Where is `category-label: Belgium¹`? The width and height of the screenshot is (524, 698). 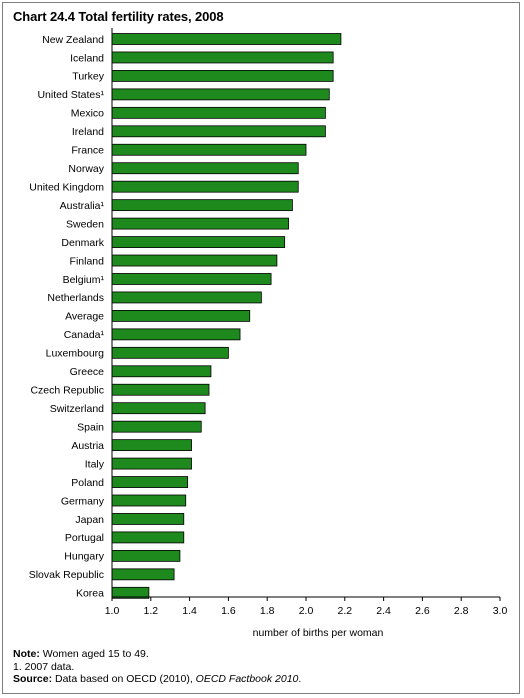
category-label: Belgium¹ is located at coordinates (84, 280).